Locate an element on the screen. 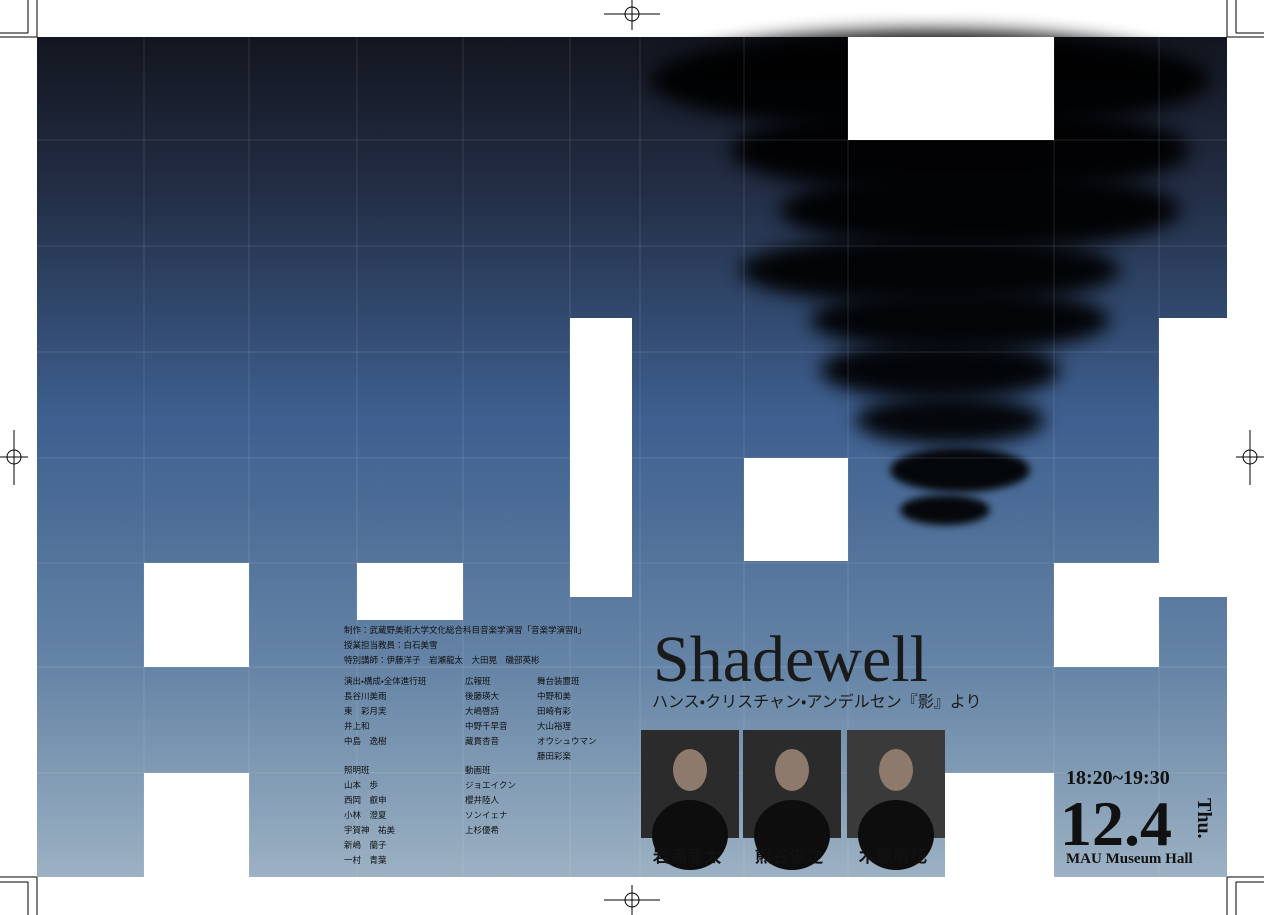 This screenshot has height=915, width=1264. staff-member: 一村 青葉 is located at coordinates (365, 860).